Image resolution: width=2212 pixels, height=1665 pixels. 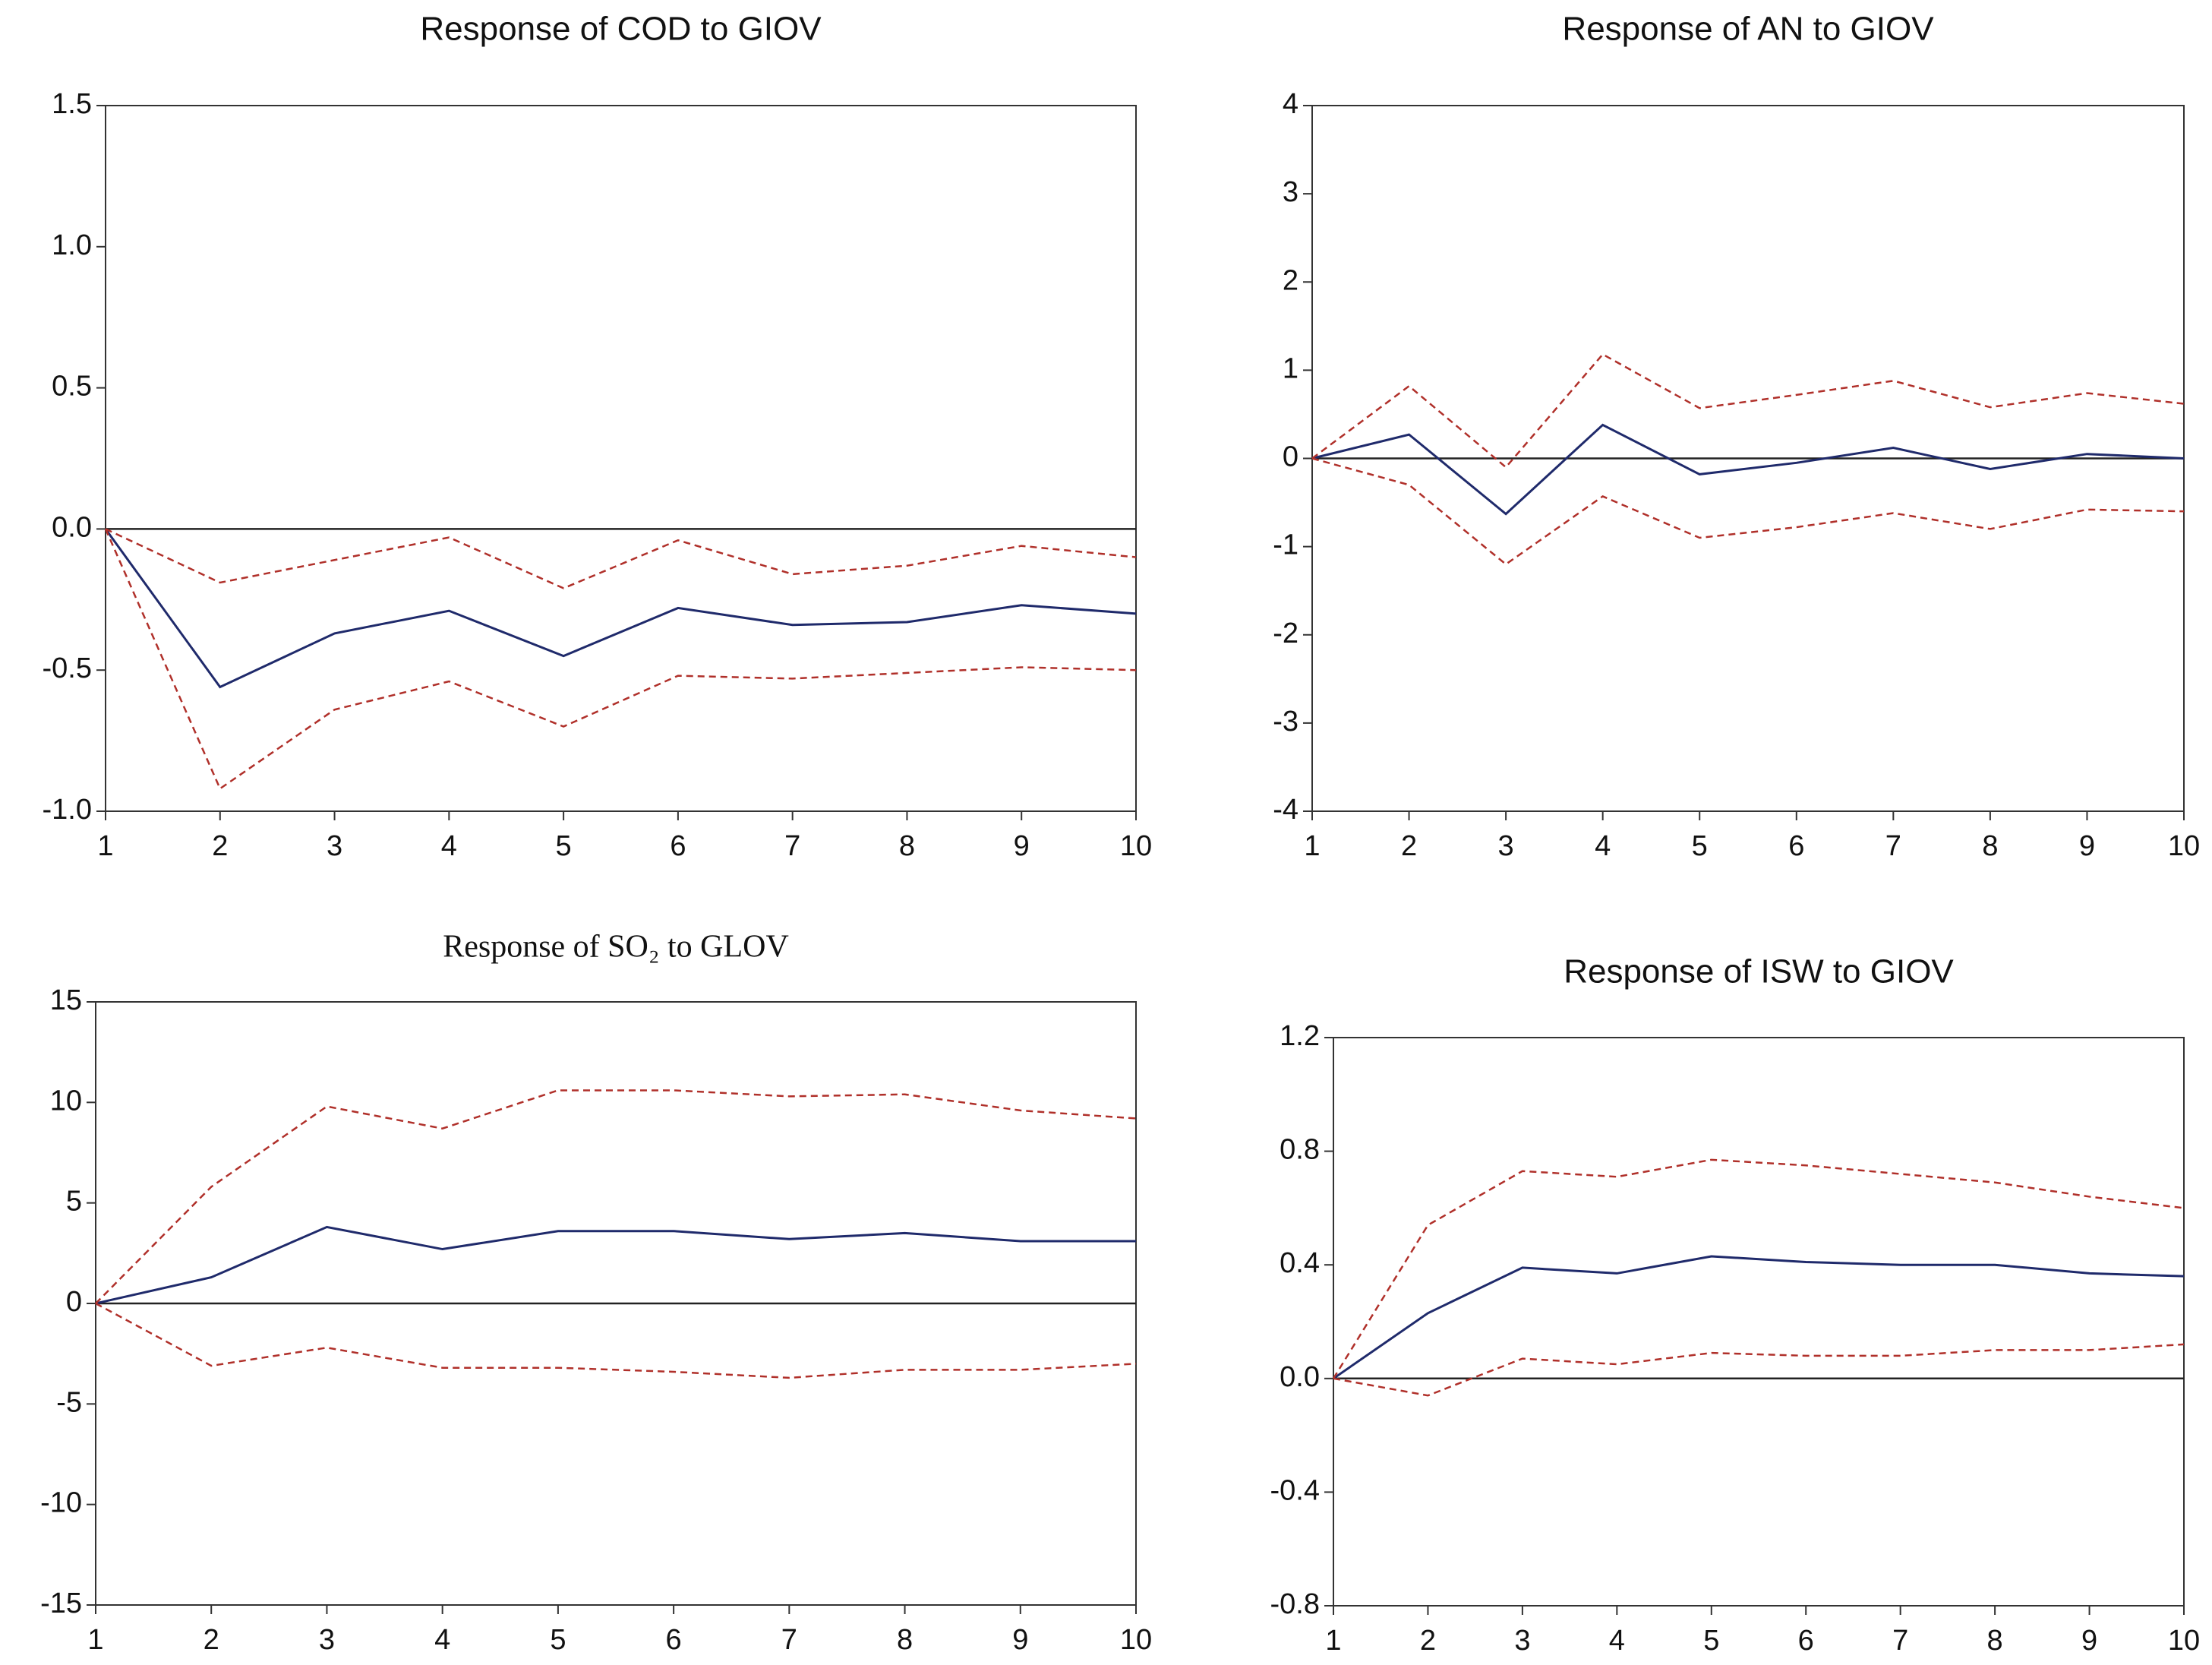 What do you see at coordinates (72, 245) in the screenshot?
I see `y-tick-label: 1.0` at bounding box center [72, 245].